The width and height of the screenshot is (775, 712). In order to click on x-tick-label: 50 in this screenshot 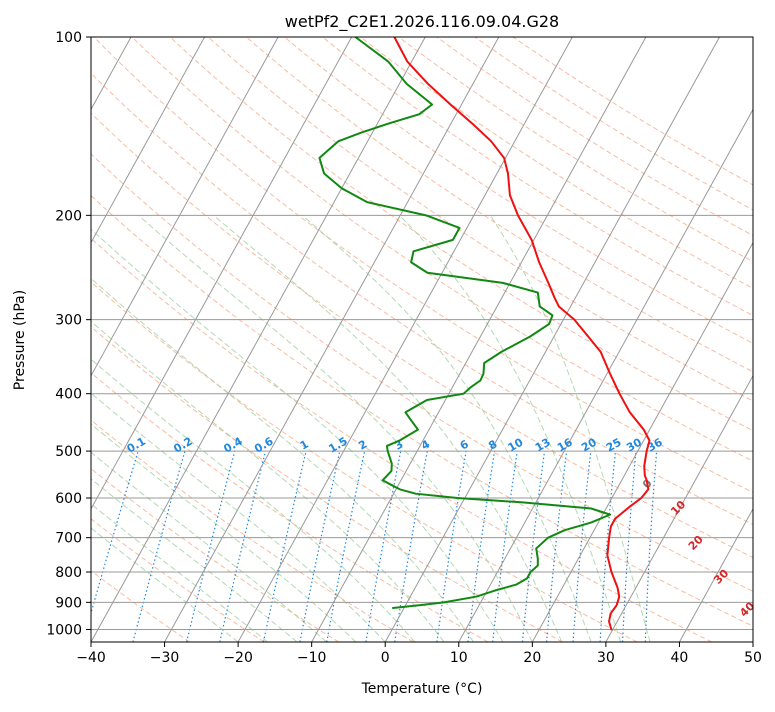, I will do `click(753, 658)`.